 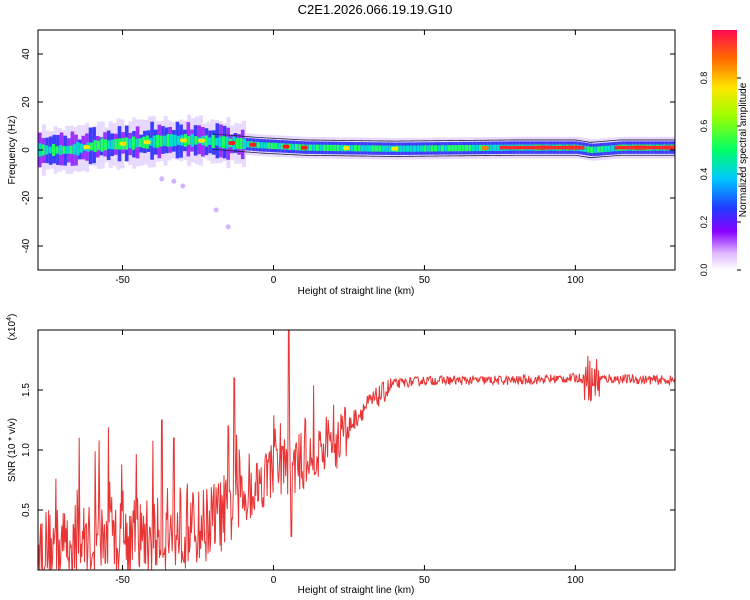 I want to click on heatmap-y-tick-label: 40, so click(x=26, y=54).